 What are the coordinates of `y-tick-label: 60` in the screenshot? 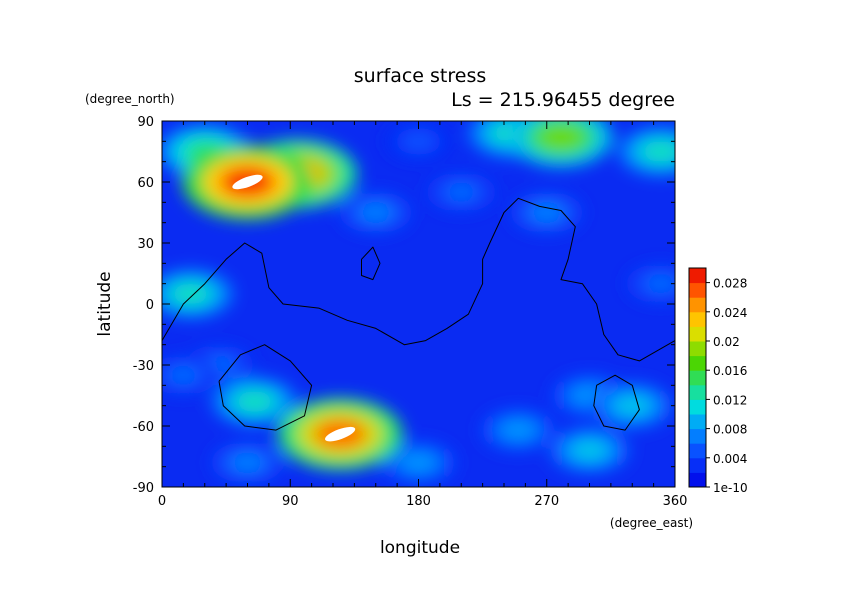 It's located at (145, 183).